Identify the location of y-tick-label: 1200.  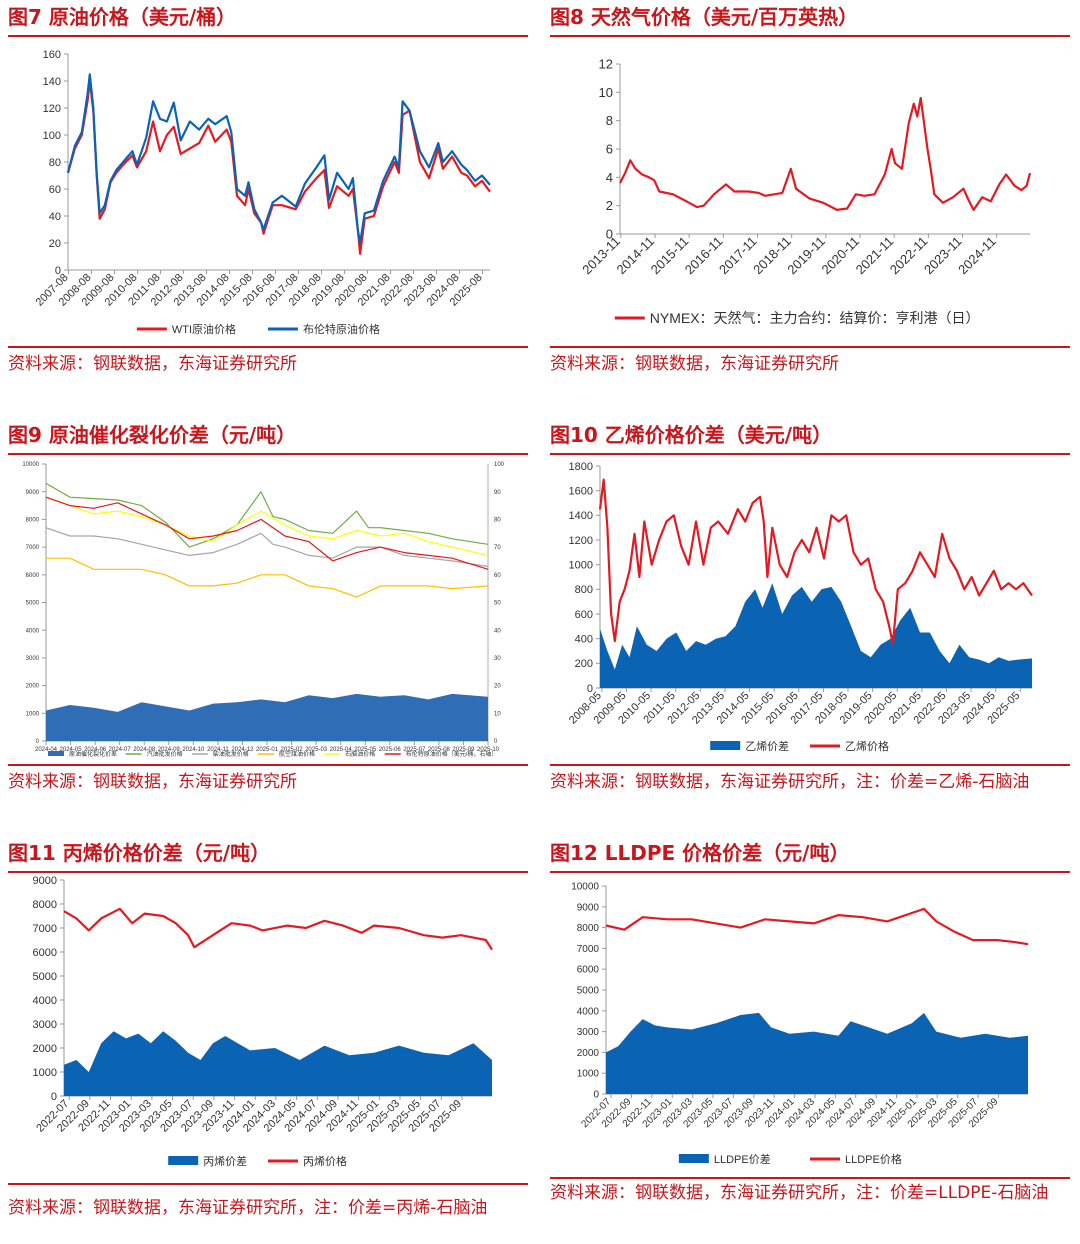
(581, 541).